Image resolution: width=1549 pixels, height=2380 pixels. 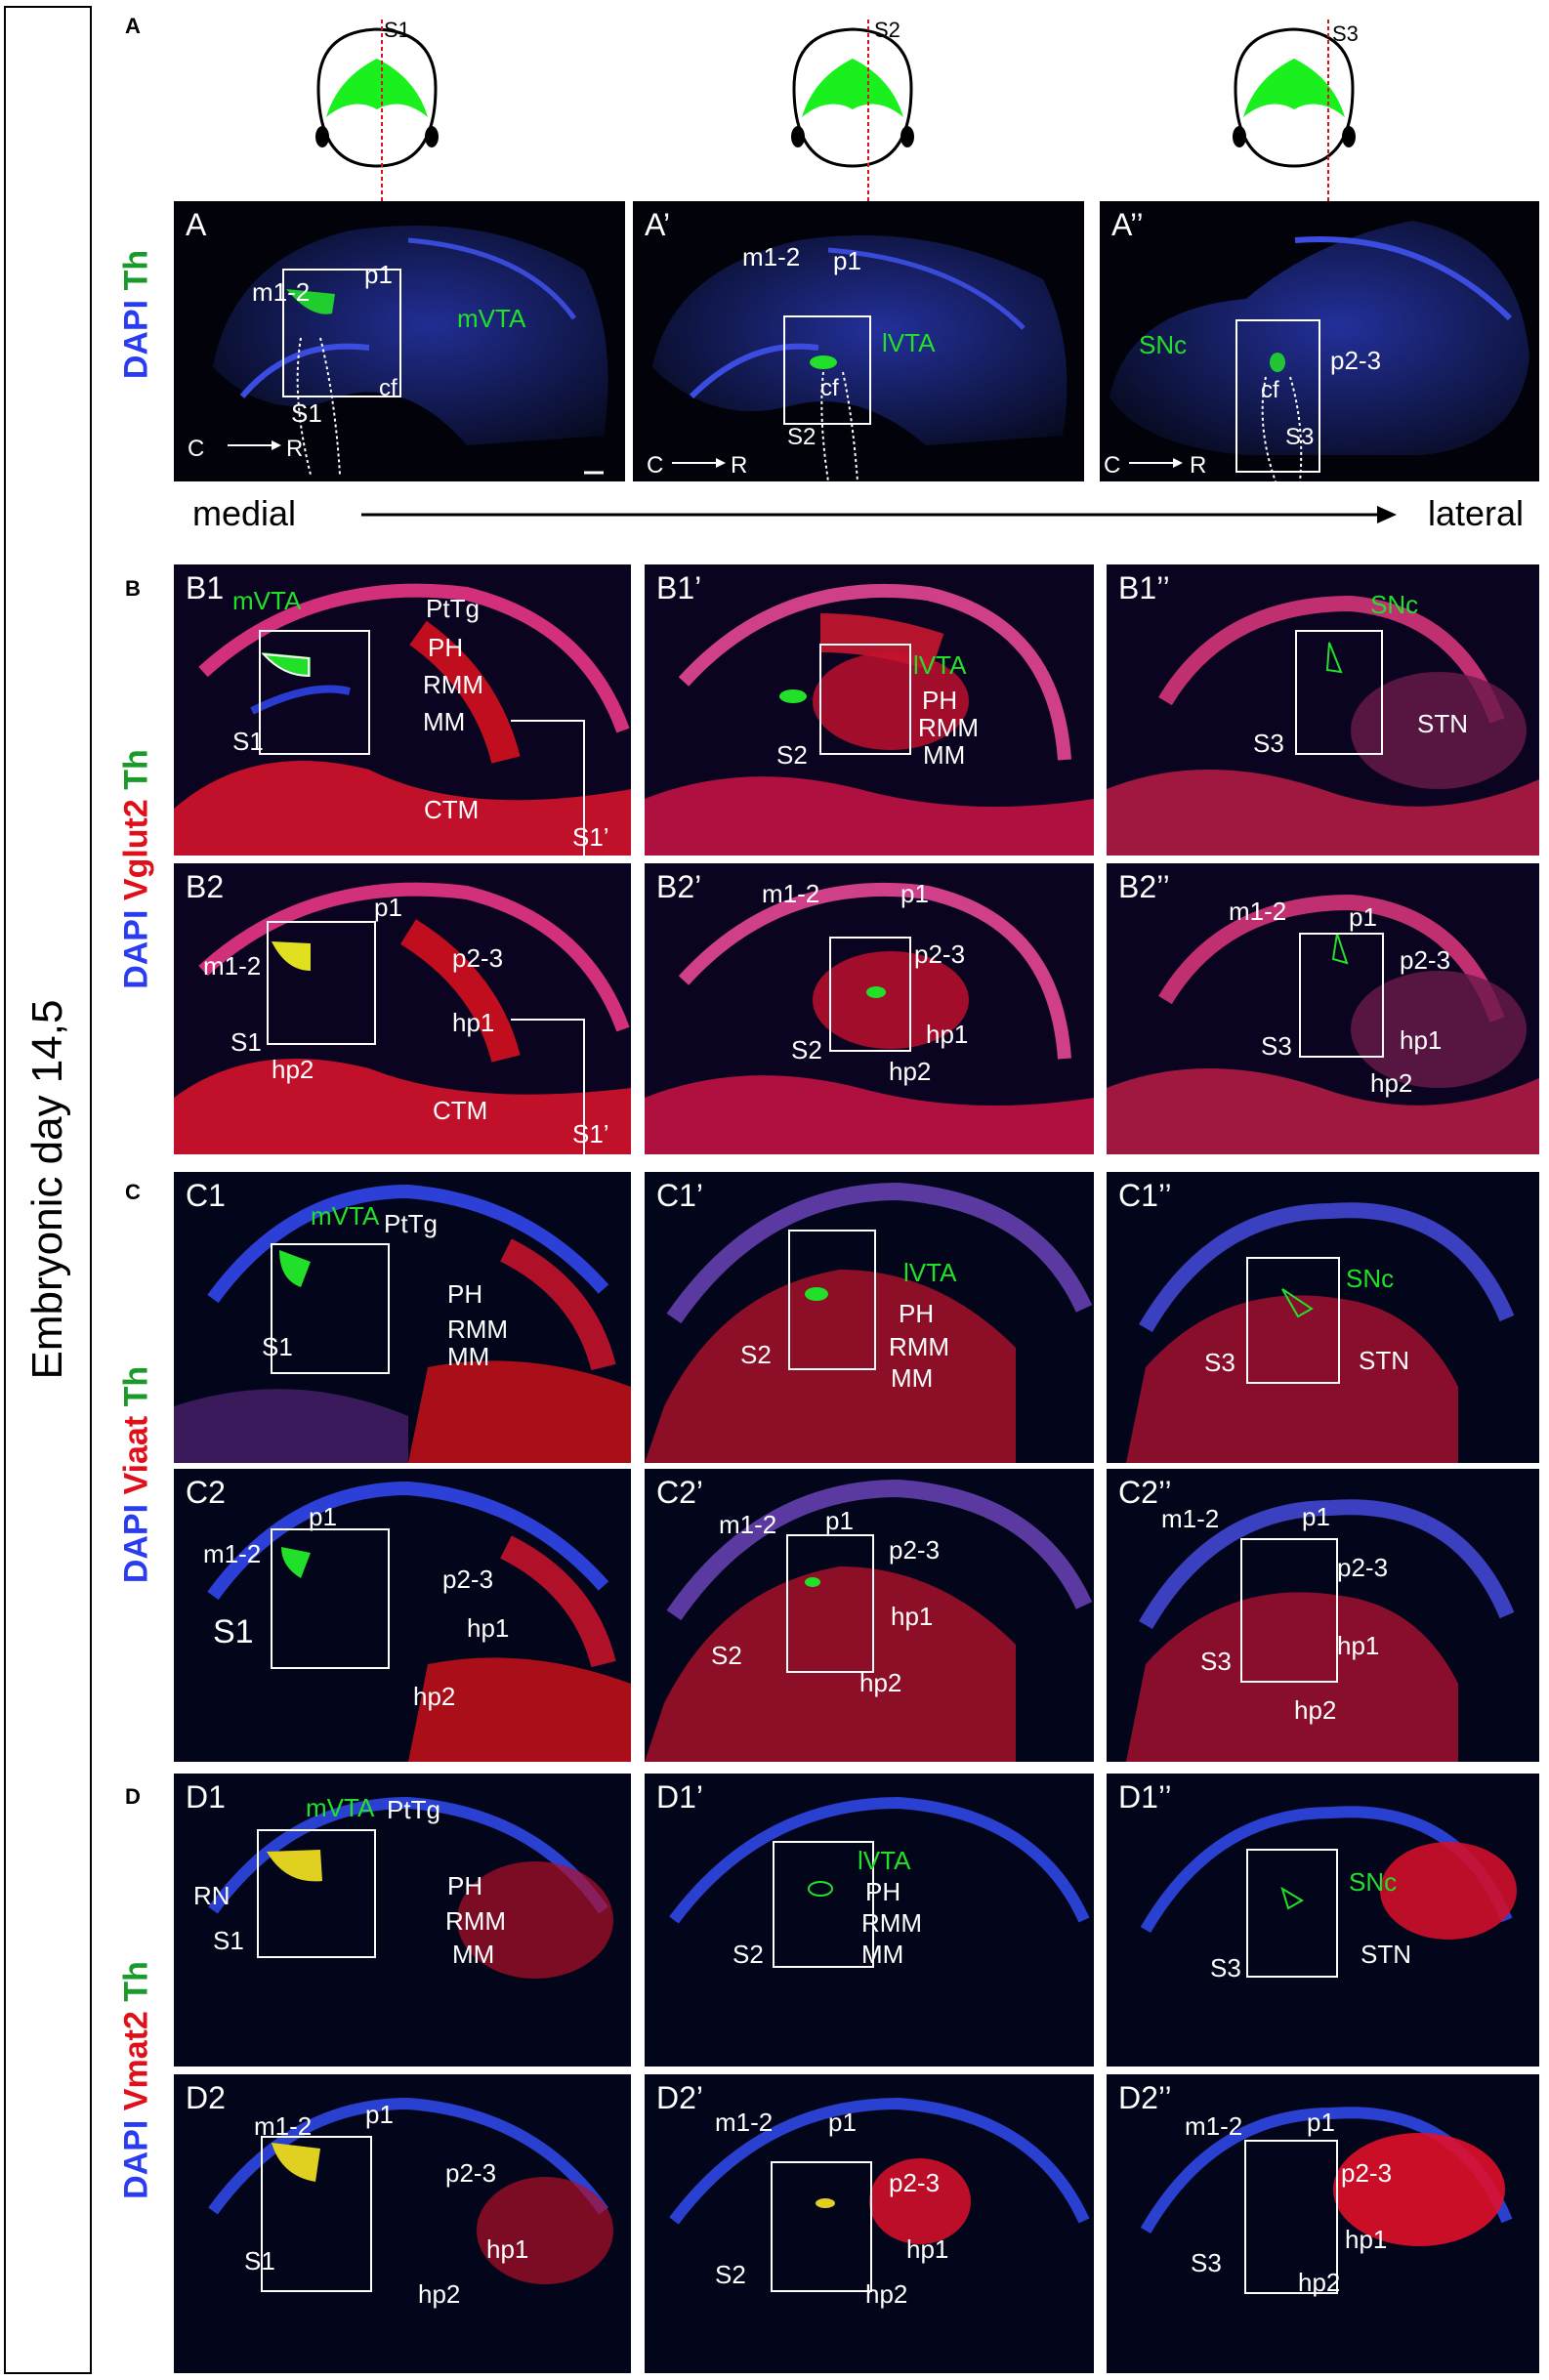 I want to click on label-s1-prime: S1’, so click(x=590, y=837).